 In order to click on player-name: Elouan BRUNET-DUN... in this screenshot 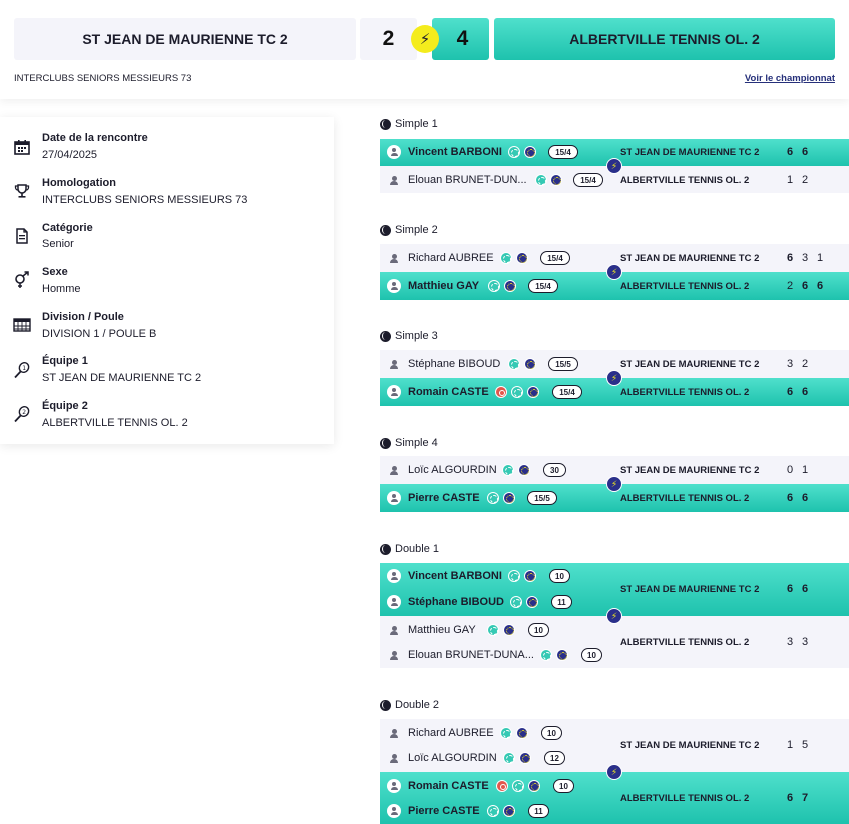, I will do `click(467, 180)`.